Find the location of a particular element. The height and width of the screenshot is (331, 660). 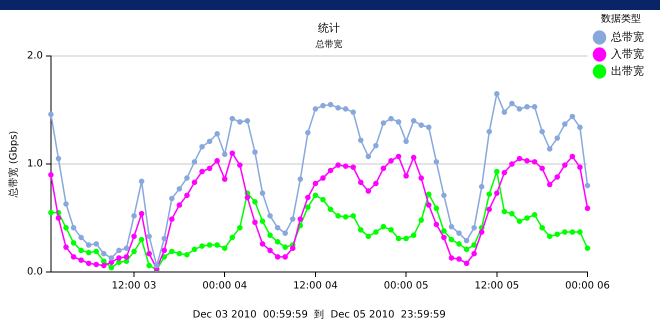

x-tick-label: 12:00 04 is located at coordinates (315, 286).